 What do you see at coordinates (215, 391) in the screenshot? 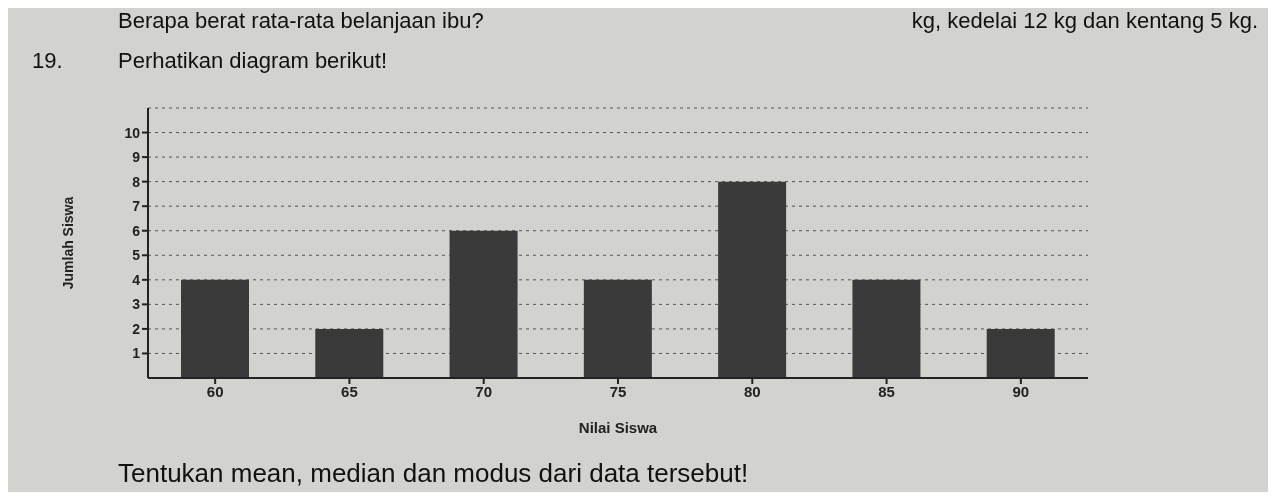
I see `x-tick-label: 60` at bounding box center [215, 391].